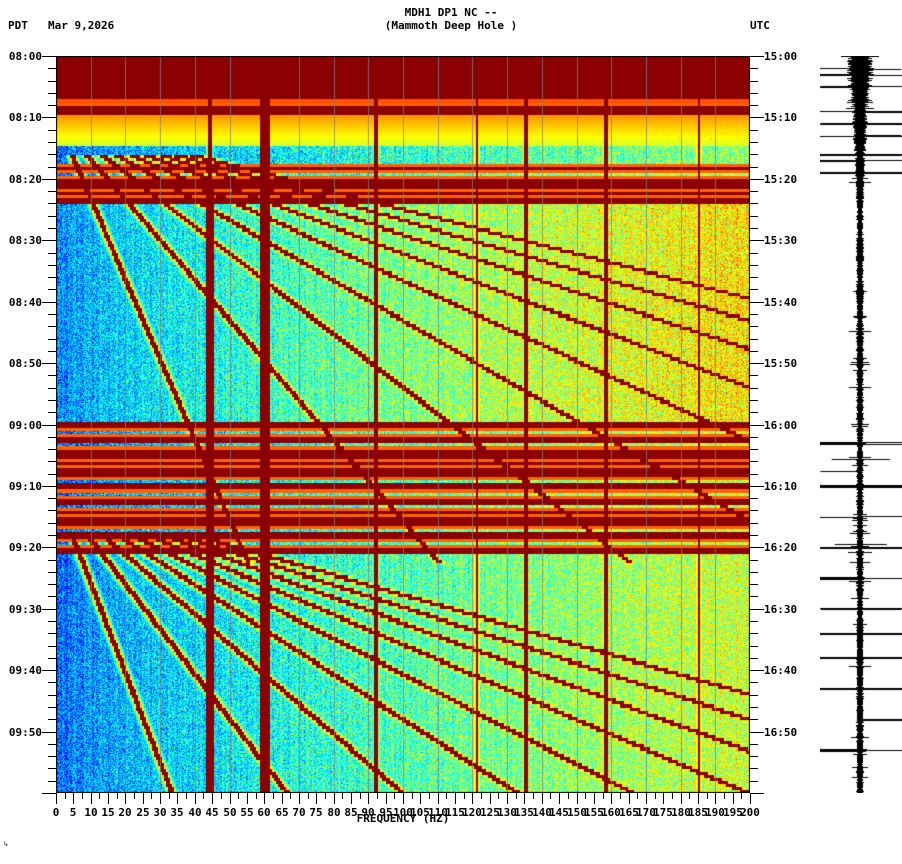  I want to click on freq-label: 40, so click(195, 812).